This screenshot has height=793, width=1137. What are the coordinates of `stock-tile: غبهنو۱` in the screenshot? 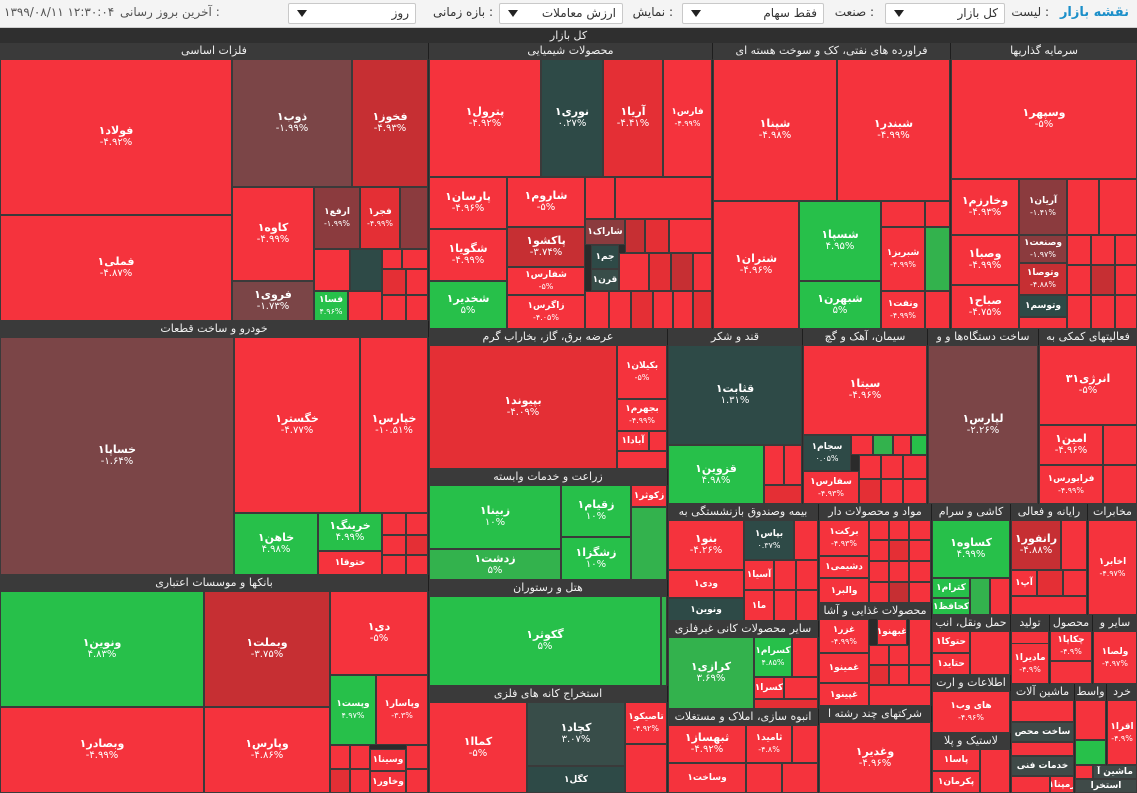 It's located at (892, 632).